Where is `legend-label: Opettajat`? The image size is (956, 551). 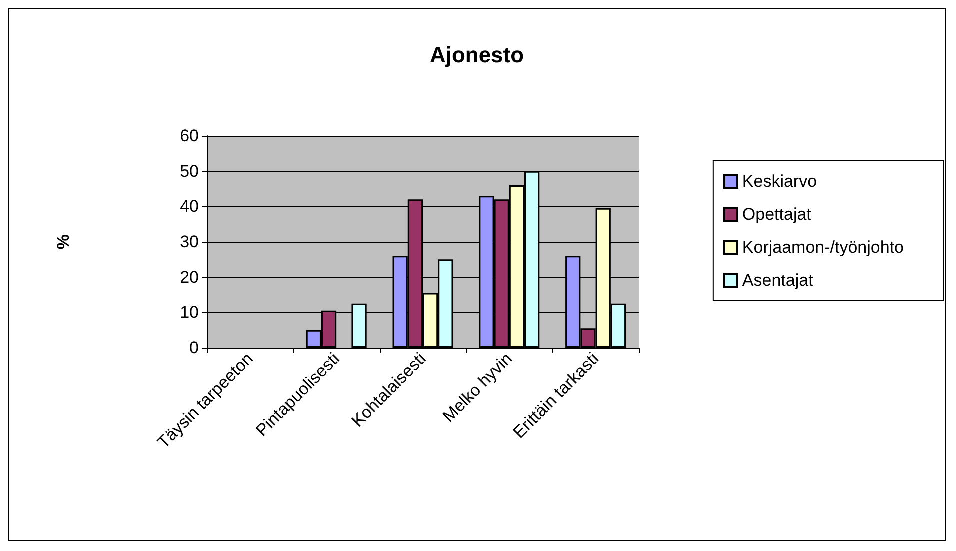
legend-label: Opettajat is located at coordinates (777, 214).